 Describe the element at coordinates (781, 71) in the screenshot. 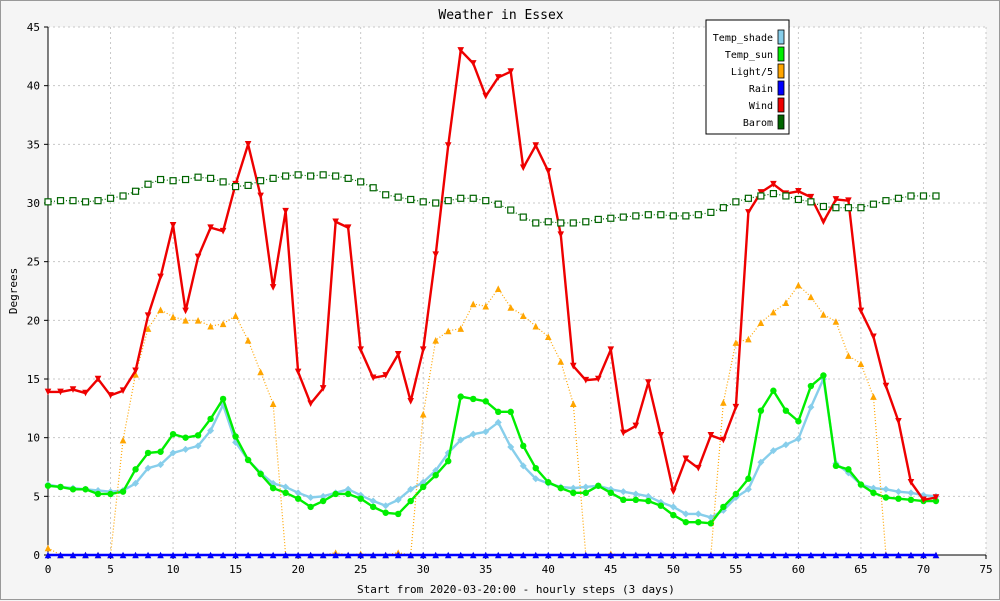

I see `legend-swatch` at that location.